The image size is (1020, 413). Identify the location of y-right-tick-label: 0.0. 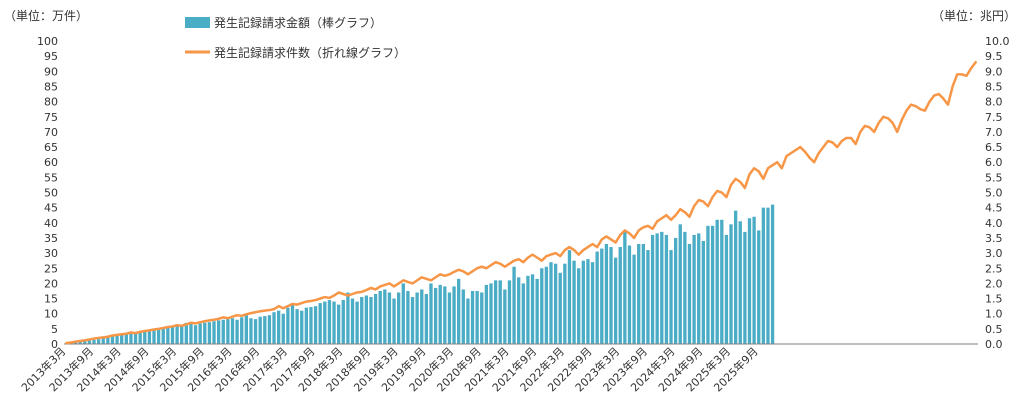
(994, 344).